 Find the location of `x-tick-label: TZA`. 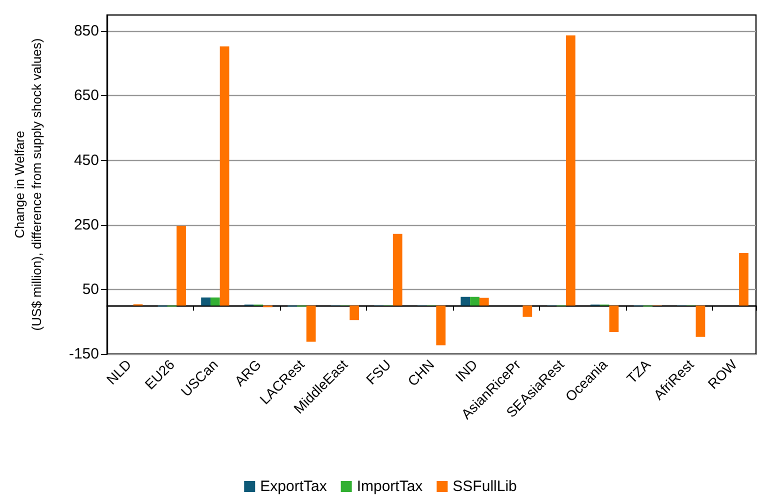

x-tick-label: TZA is located at coordinates (638, 371).